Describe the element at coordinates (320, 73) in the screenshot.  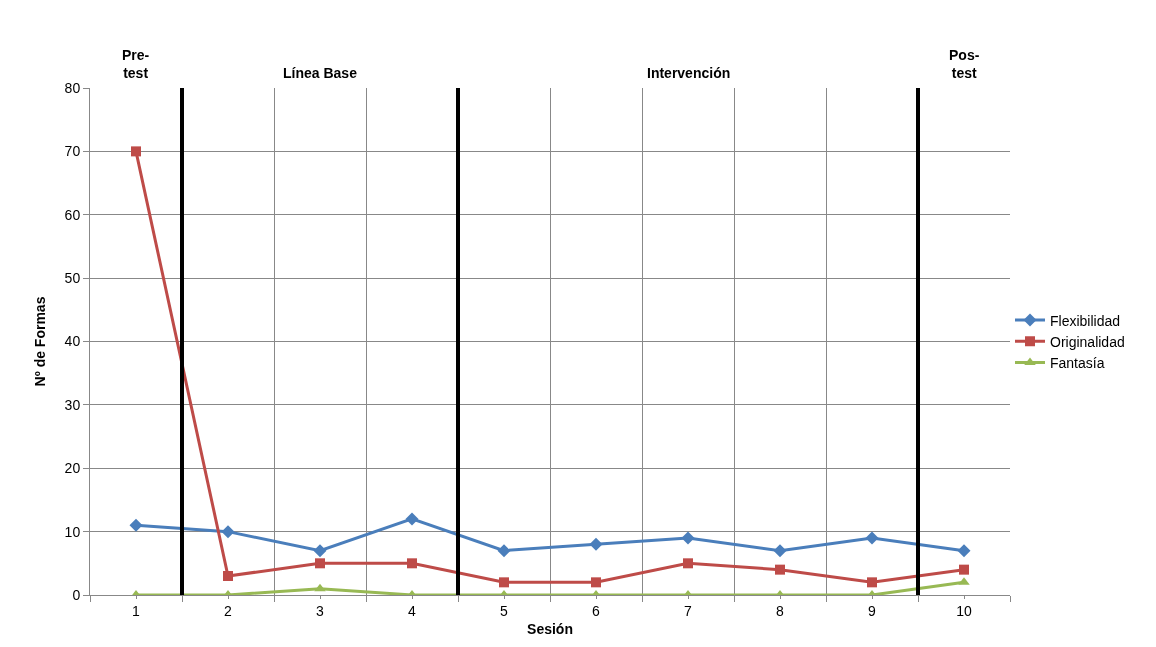
I see `text: Línea Base` at that location.